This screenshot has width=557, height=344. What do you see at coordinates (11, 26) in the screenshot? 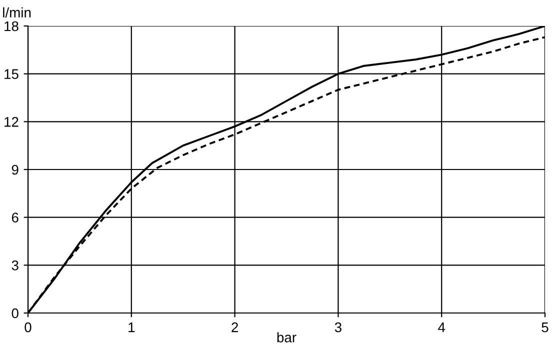
I see `y-tick-label: 18` at bounding box center [11, 26].